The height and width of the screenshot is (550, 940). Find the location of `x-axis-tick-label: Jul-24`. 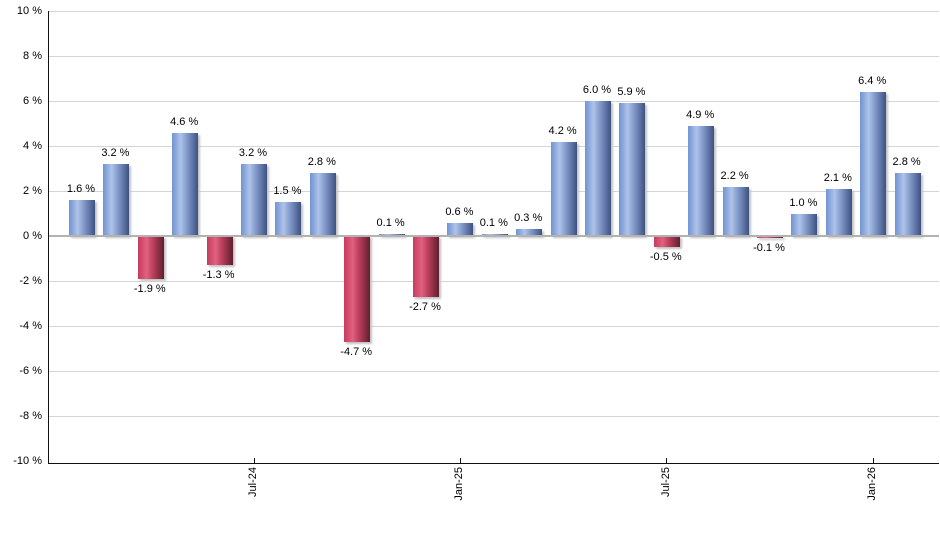

x-axis-tick-label: Jul-24 is located at coordinates (253, 482).